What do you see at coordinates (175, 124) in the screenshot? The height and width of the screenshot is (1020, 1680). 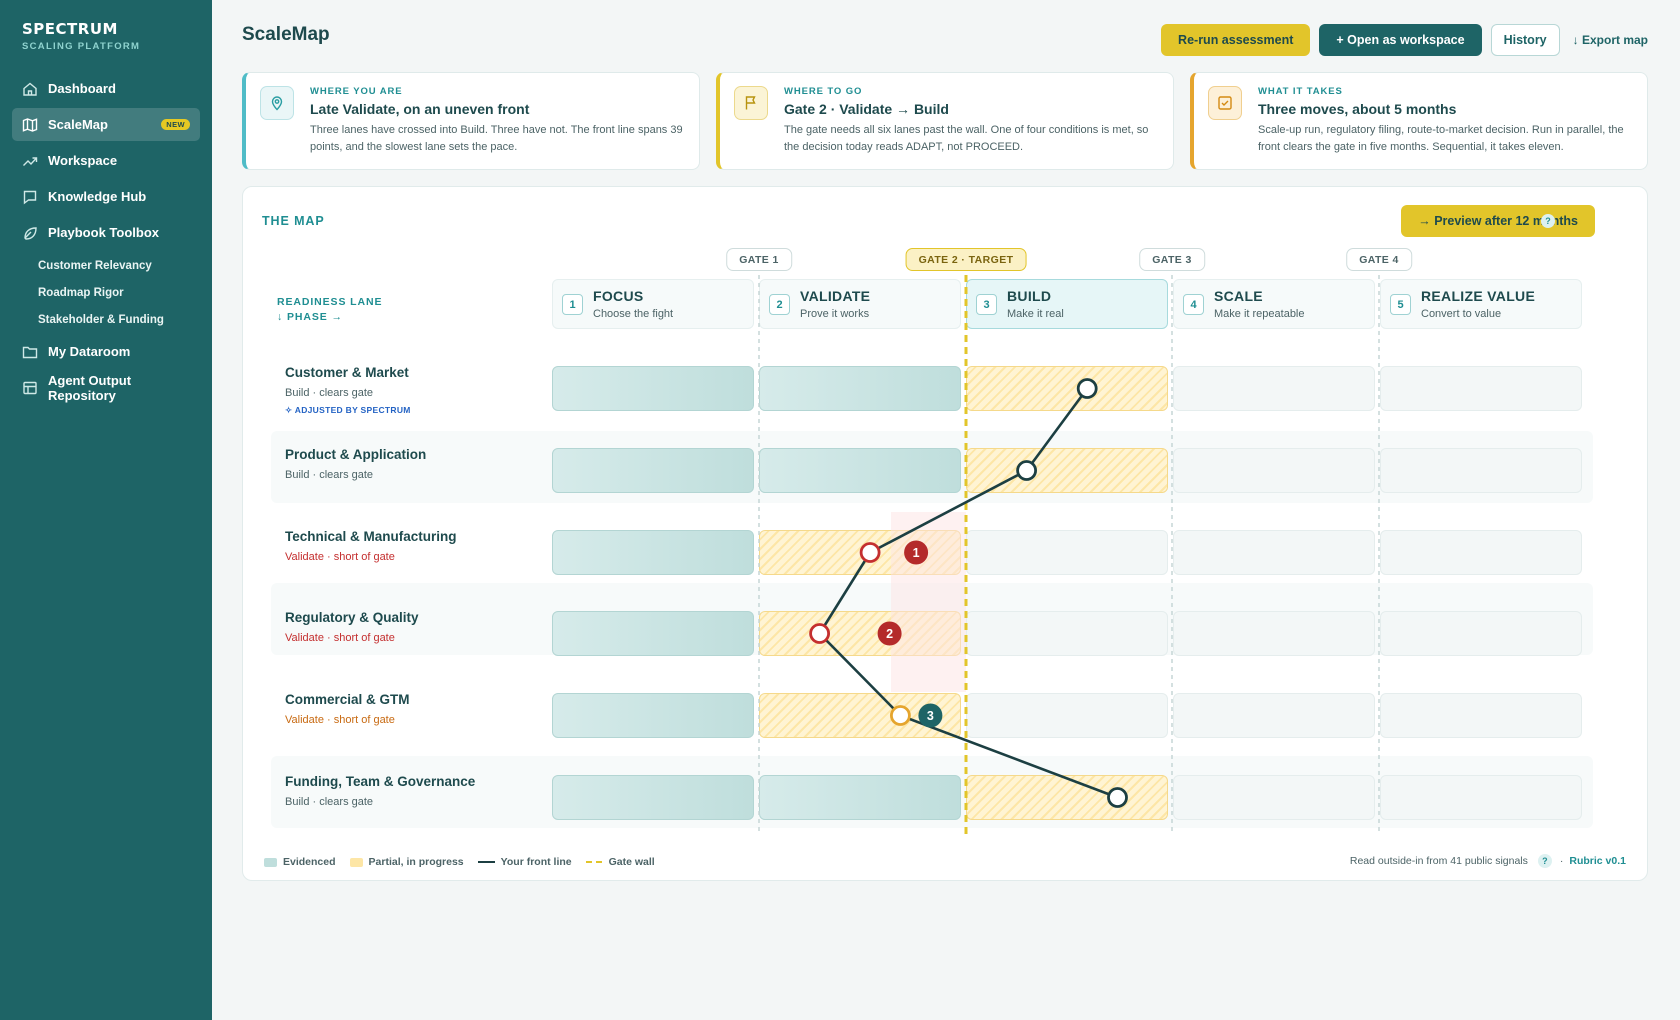 I see `new-badge: NEW` at bounding box center [175, 124].